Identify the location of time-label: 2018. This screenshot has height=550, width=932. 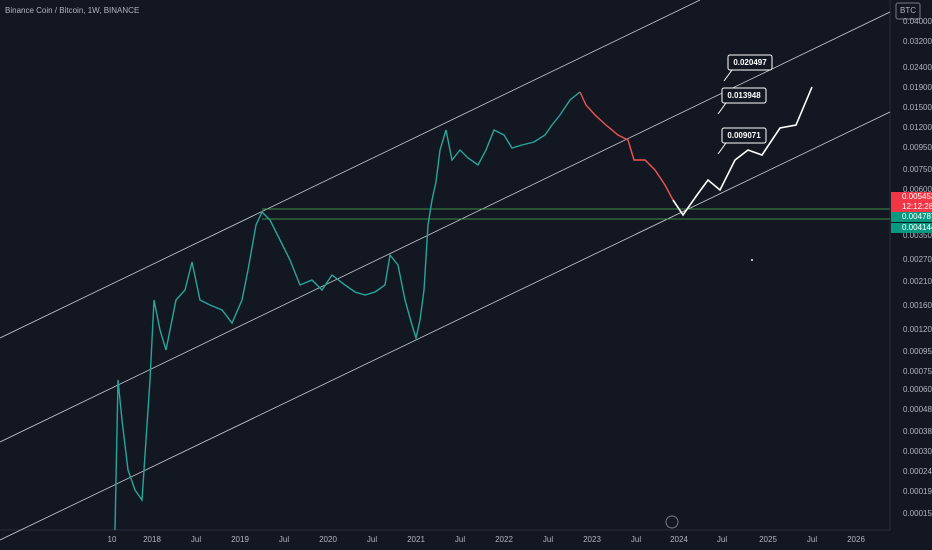
(152, 539).